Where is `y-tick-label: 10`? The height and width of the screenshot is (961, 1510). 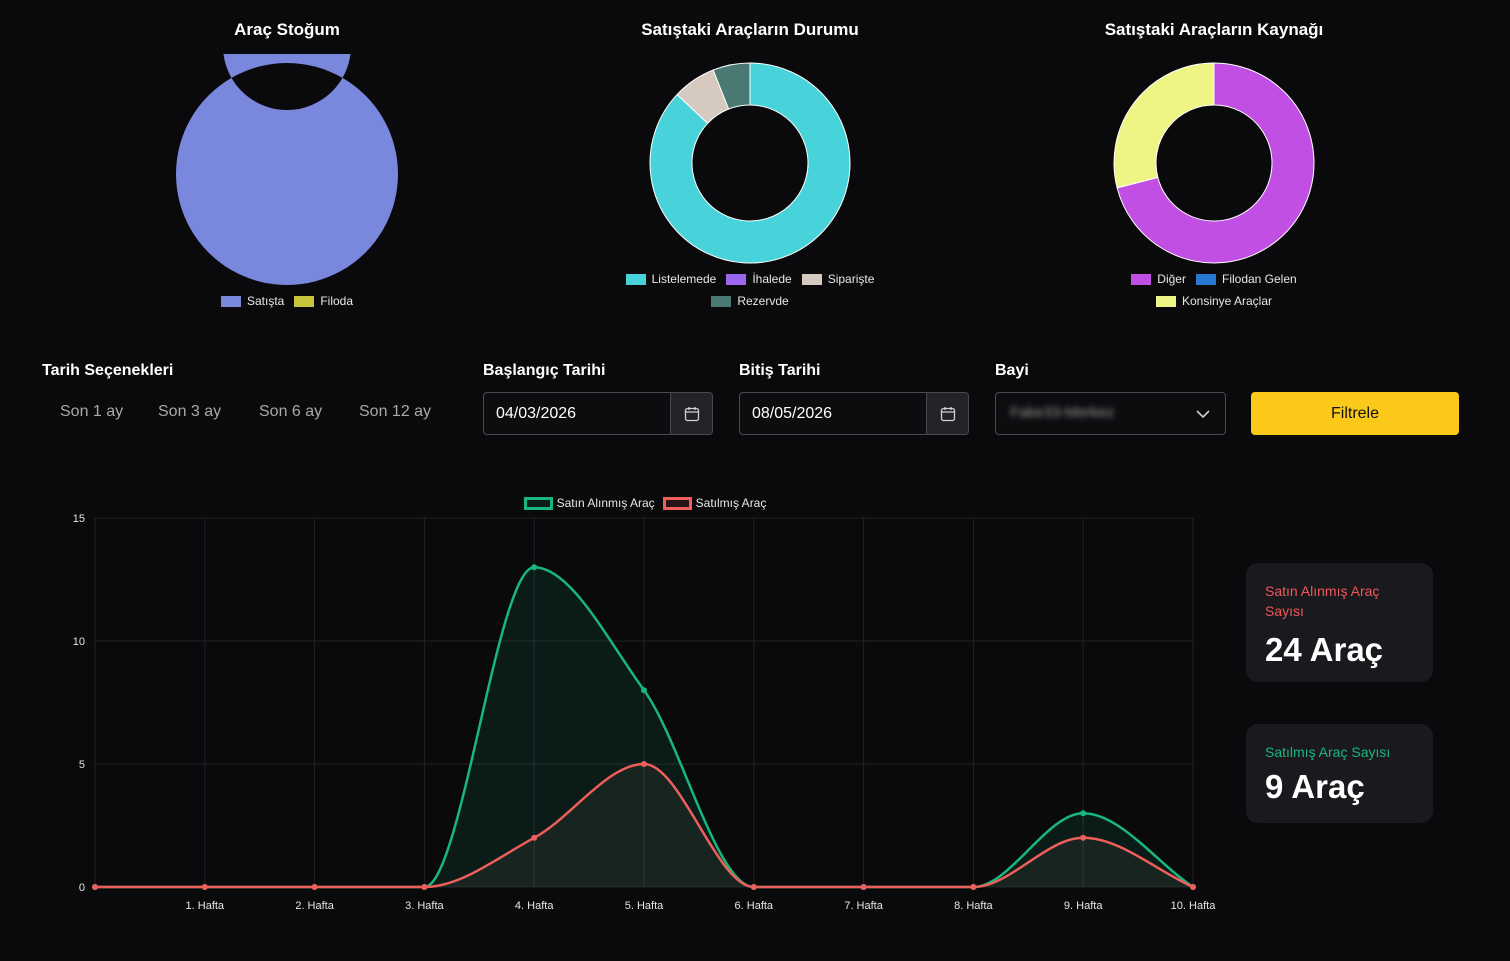
y-tick-label: 10 is located at coordinates (79, 642).